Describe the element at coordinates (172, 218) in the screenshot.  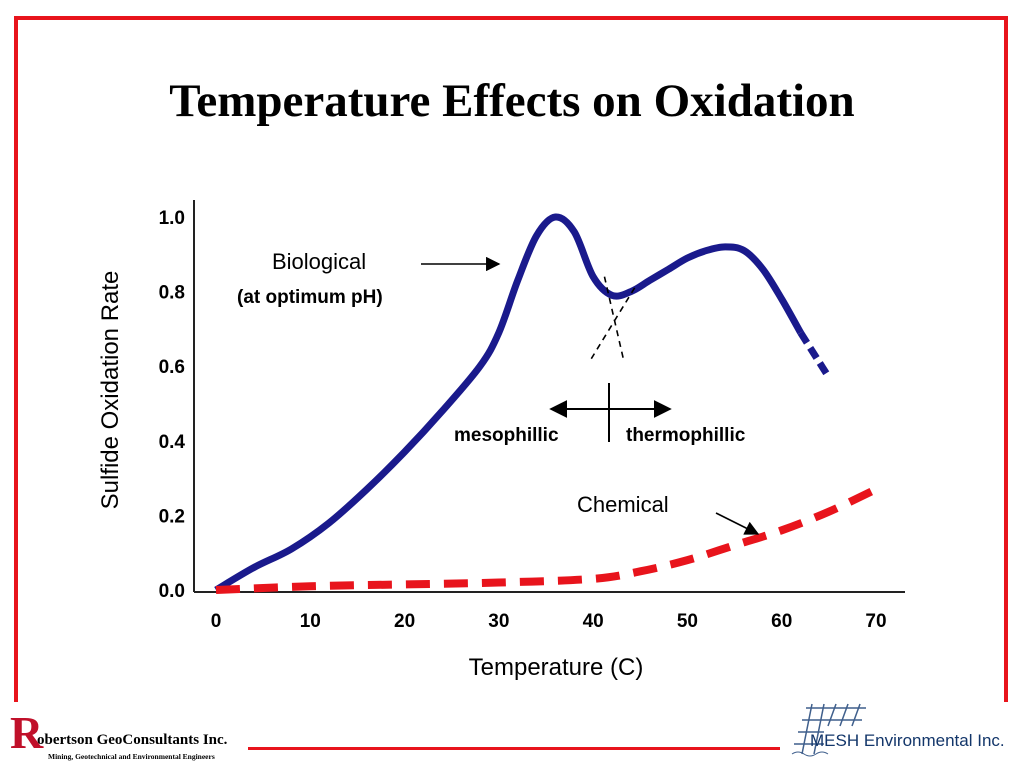
I see `y-tick-label: 1.0` at that location.